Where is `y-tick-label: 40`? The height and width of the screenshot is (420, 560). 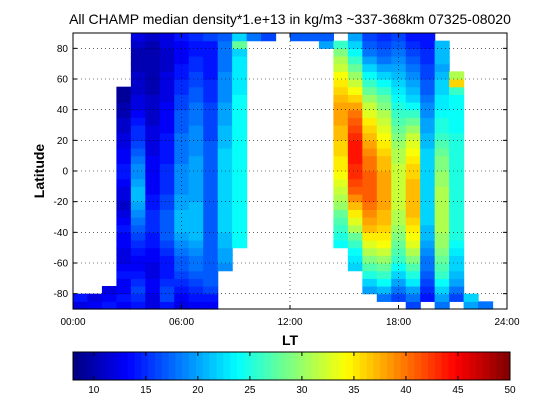 y-tick-label: 40 is located at coordinates (63, 110).